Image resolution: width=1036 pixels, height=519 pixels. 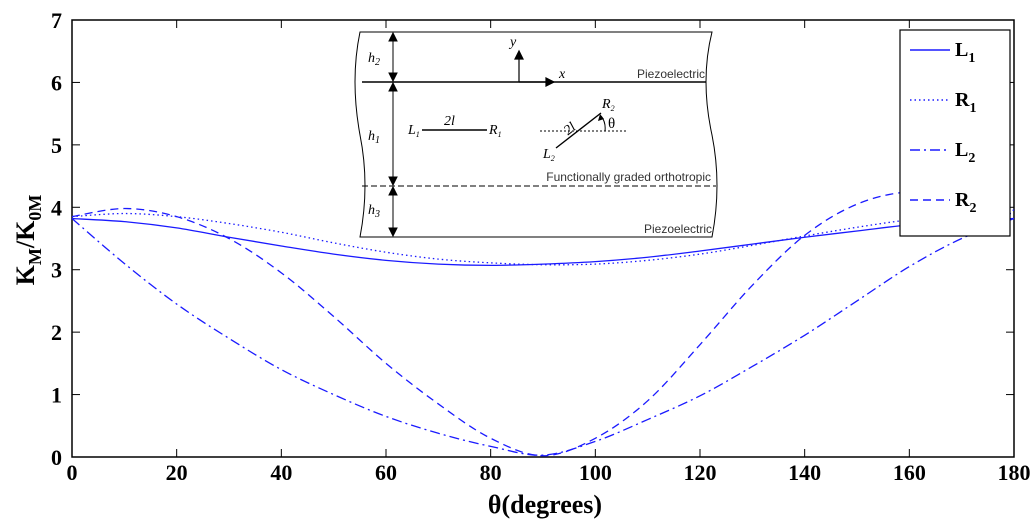 What do you see at coordinates (804, 472) in the screenshot?
I see `x-tick-label: 140` at bounding box center [804, 472].